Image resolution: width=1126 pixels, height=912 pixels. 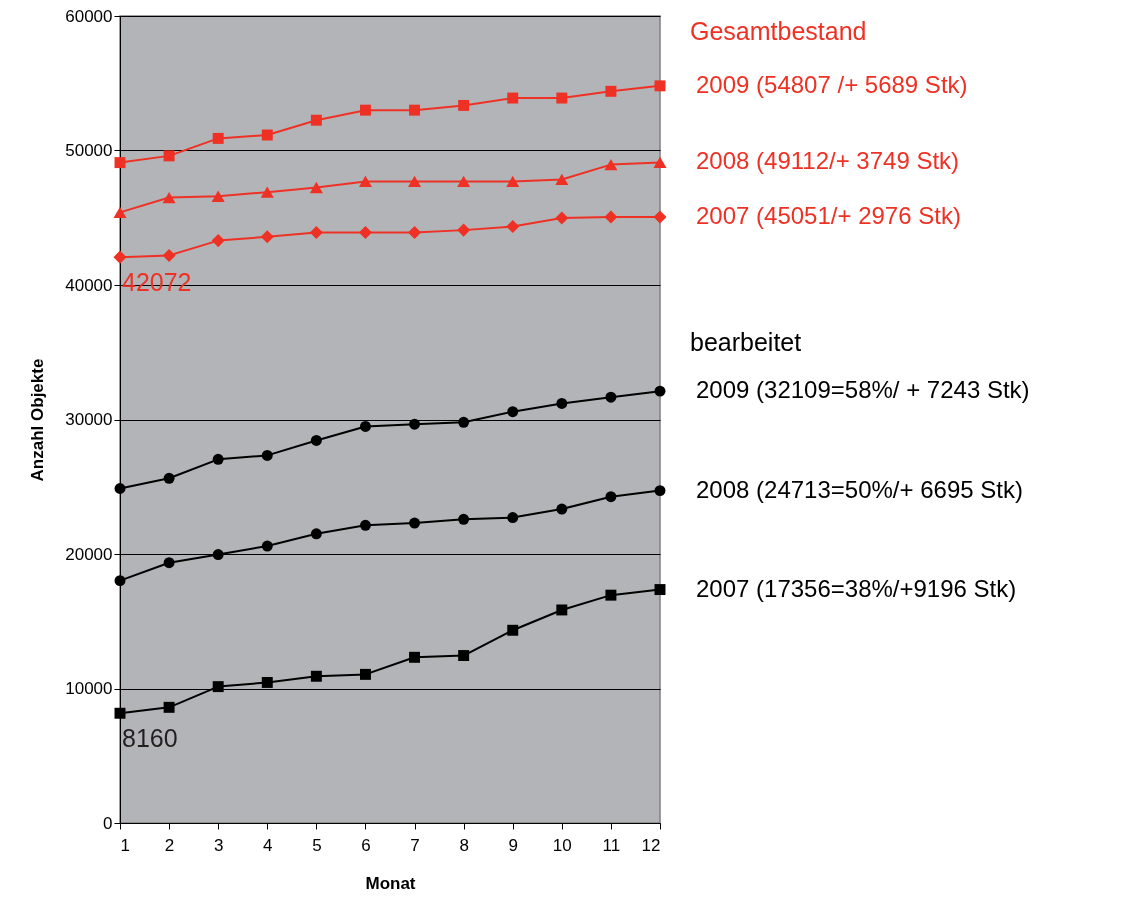 I want to click on x-tick-label: 11, so click(x=611, y=845).